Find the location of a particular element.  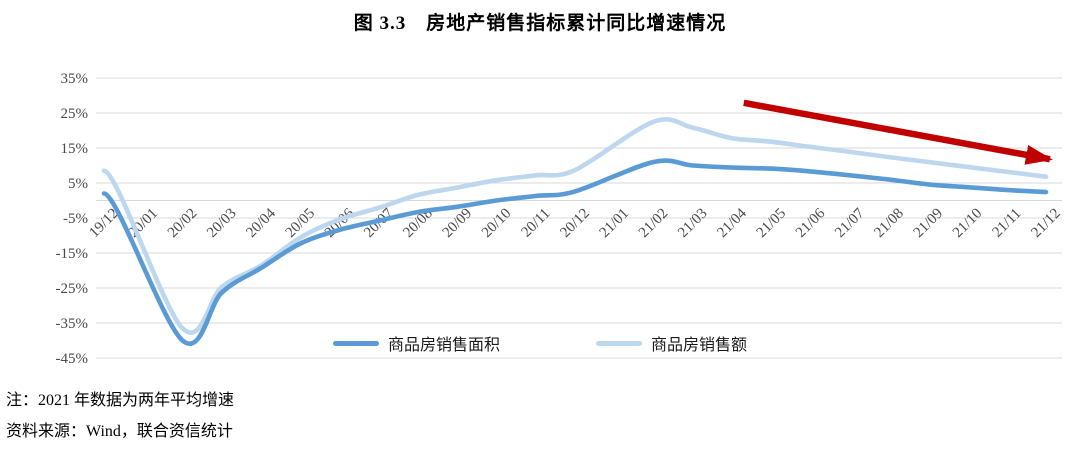

trend-arrow is located at coordinates (898, 132).